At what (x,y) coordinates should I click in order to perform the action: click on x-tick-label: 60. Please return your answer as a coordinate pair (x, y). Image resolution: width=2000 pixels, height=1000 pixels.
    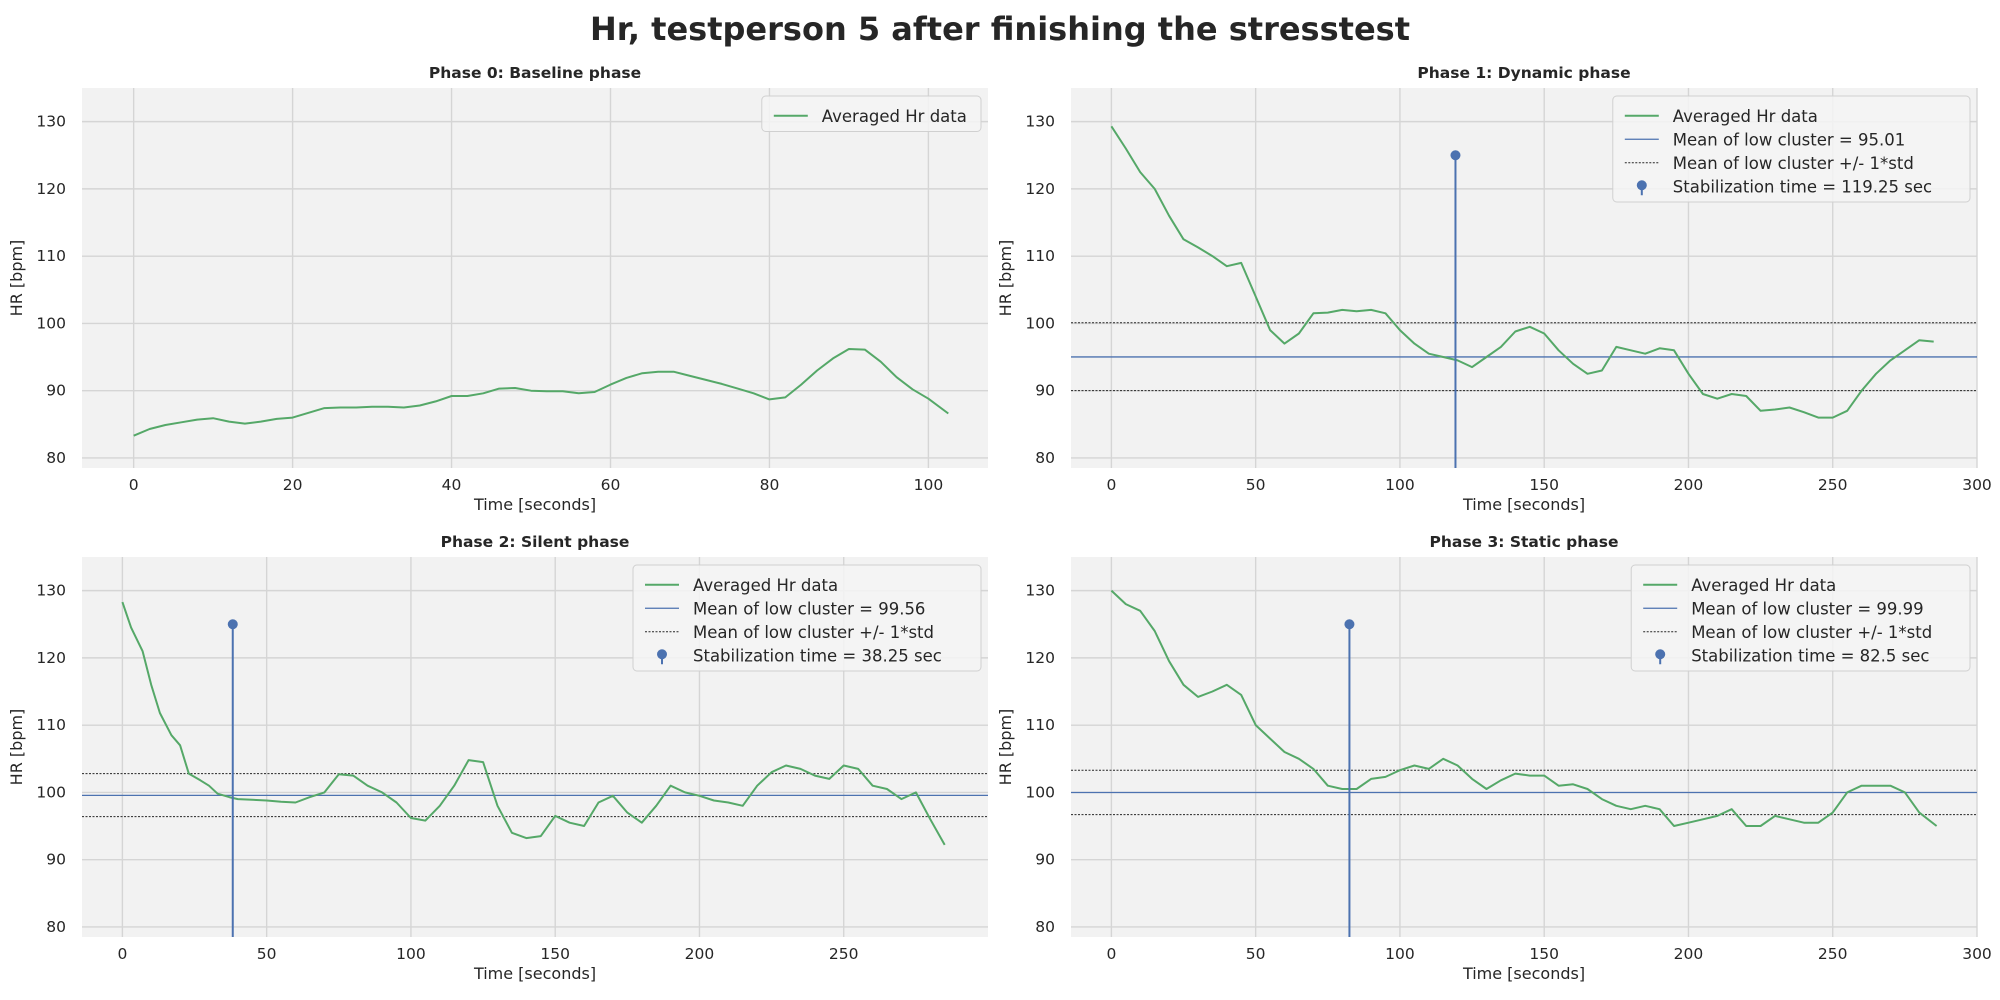
    Looking at the image, I should click on (611, 485).